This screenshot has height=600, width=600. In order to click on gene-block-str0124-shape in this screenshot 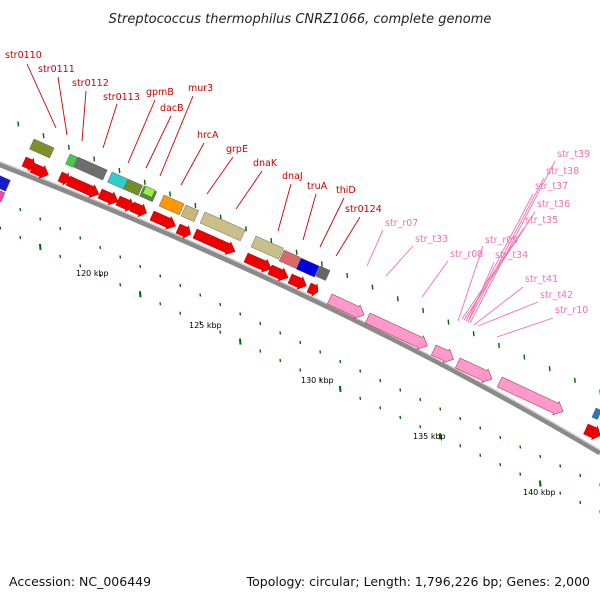, I will do `click(323, 273)`.